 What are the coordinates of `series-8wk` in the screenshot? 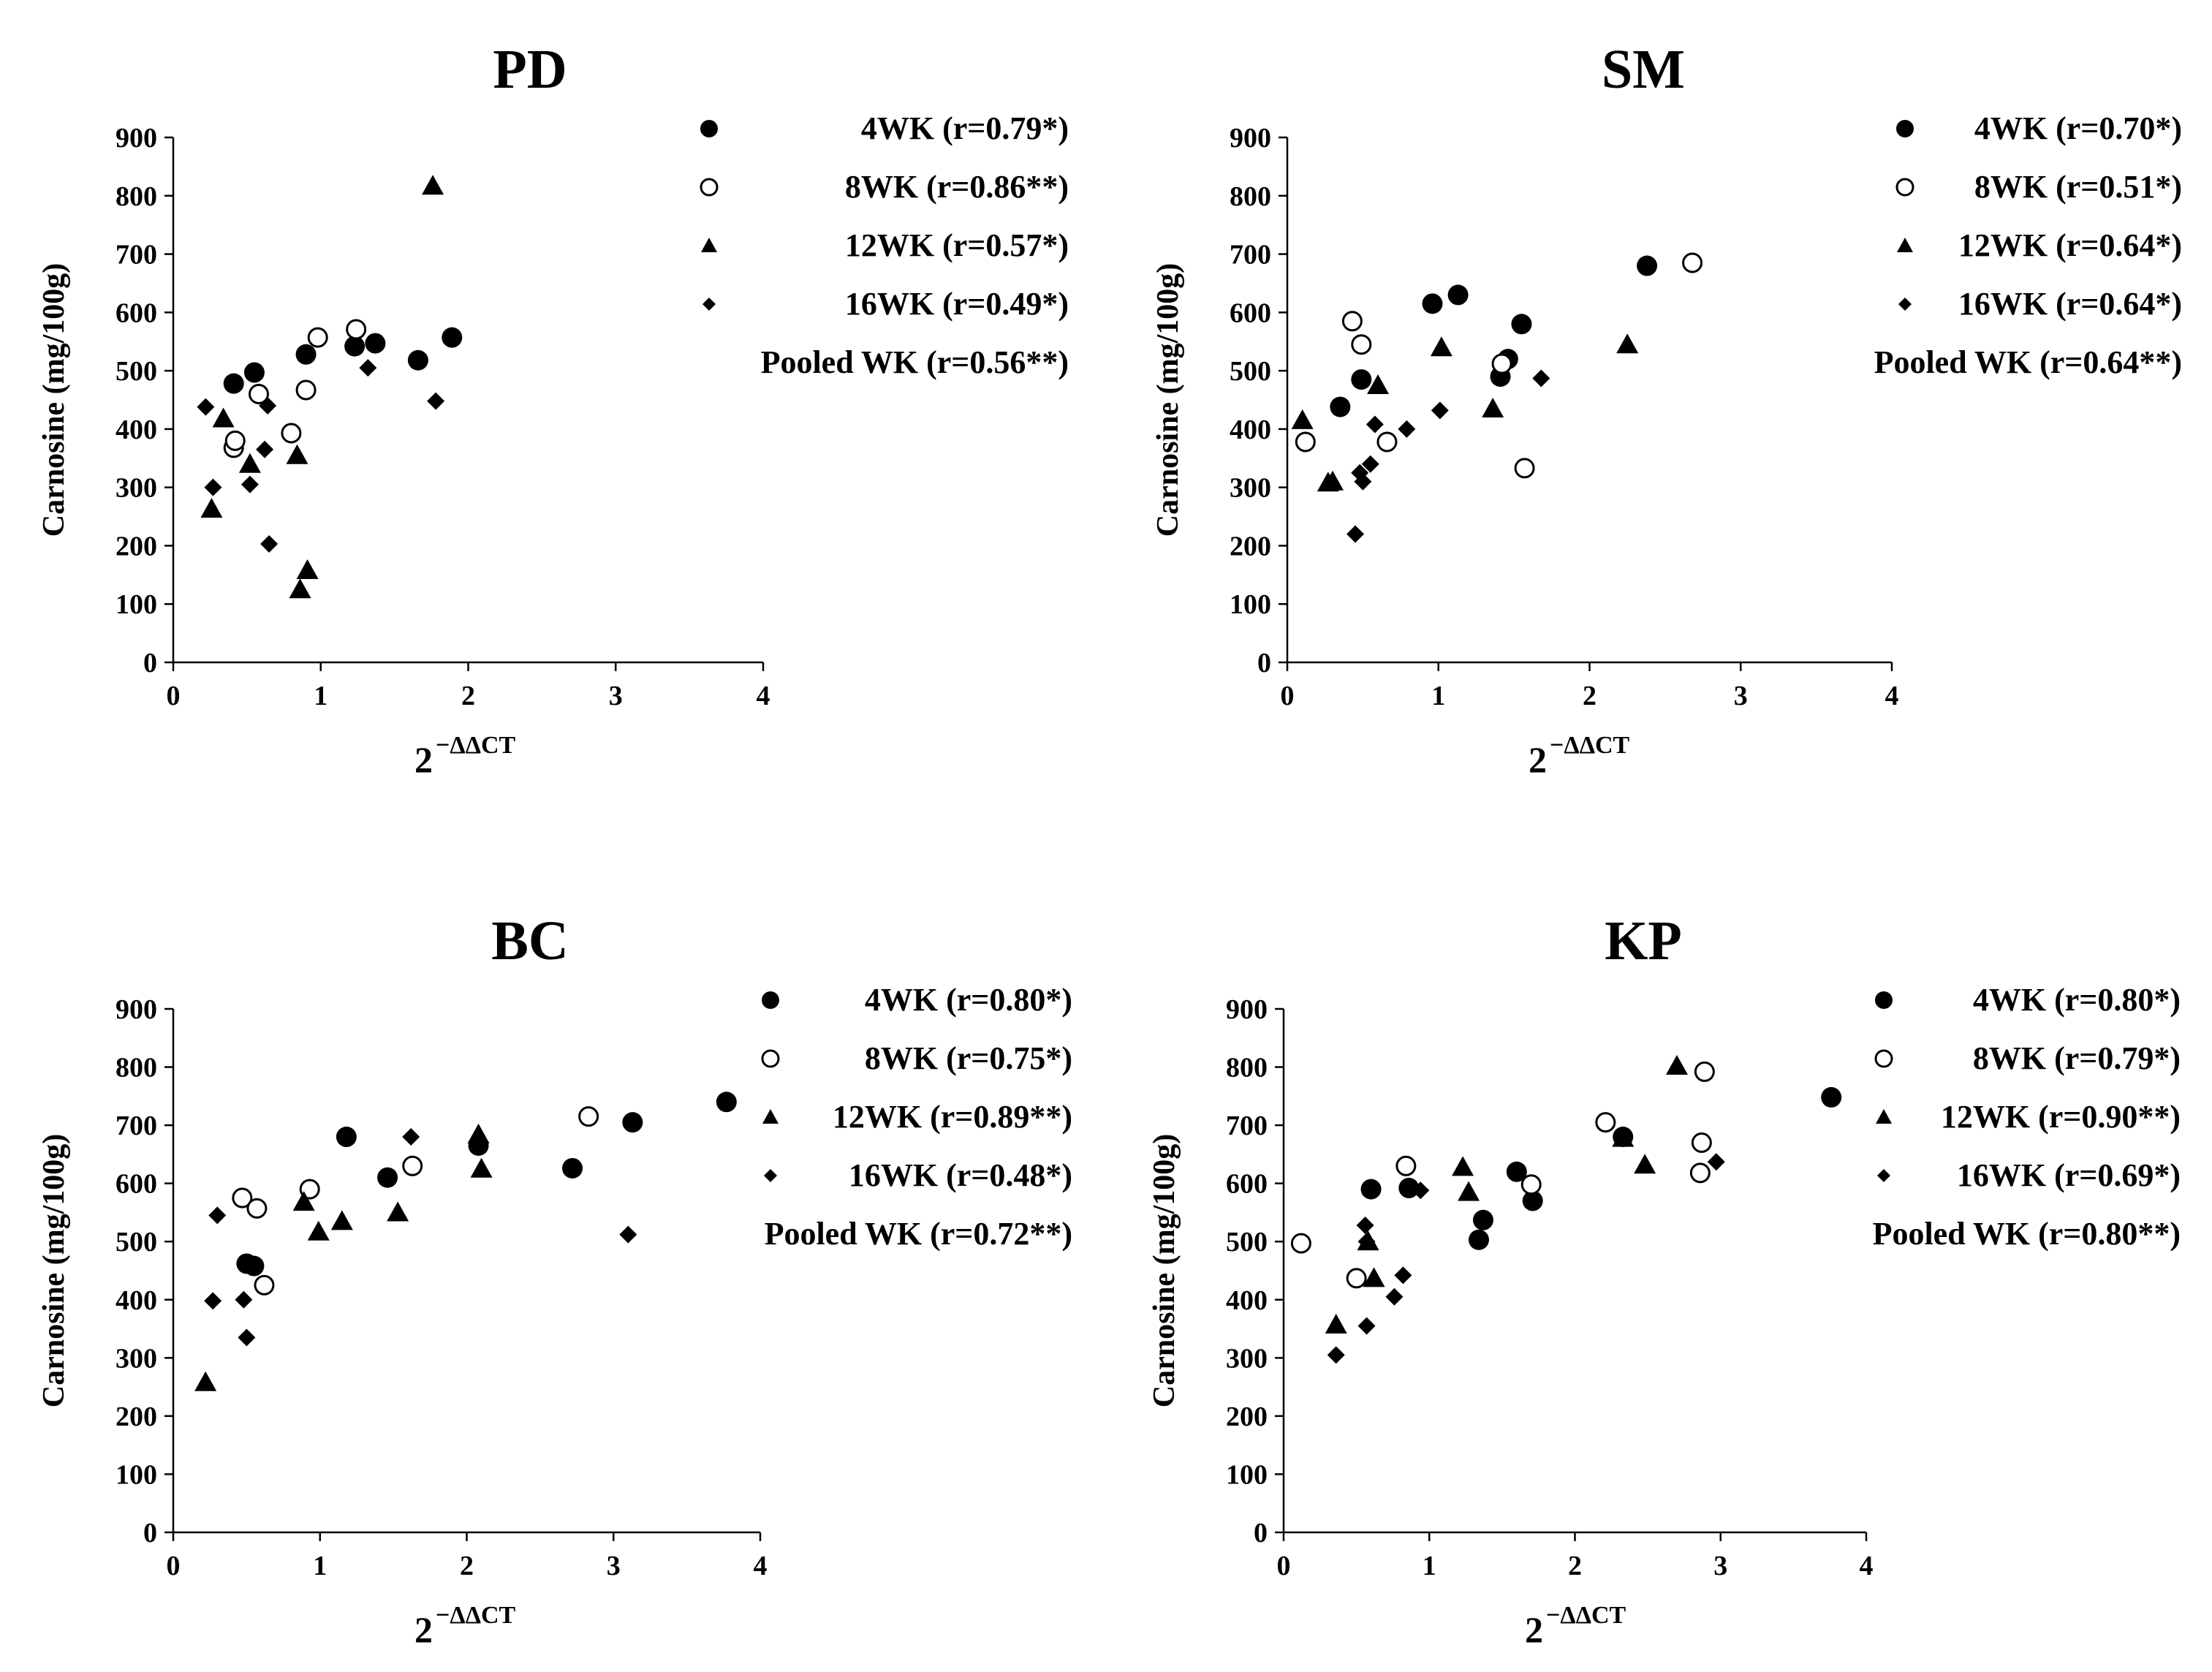 It's located at (1499, 365).